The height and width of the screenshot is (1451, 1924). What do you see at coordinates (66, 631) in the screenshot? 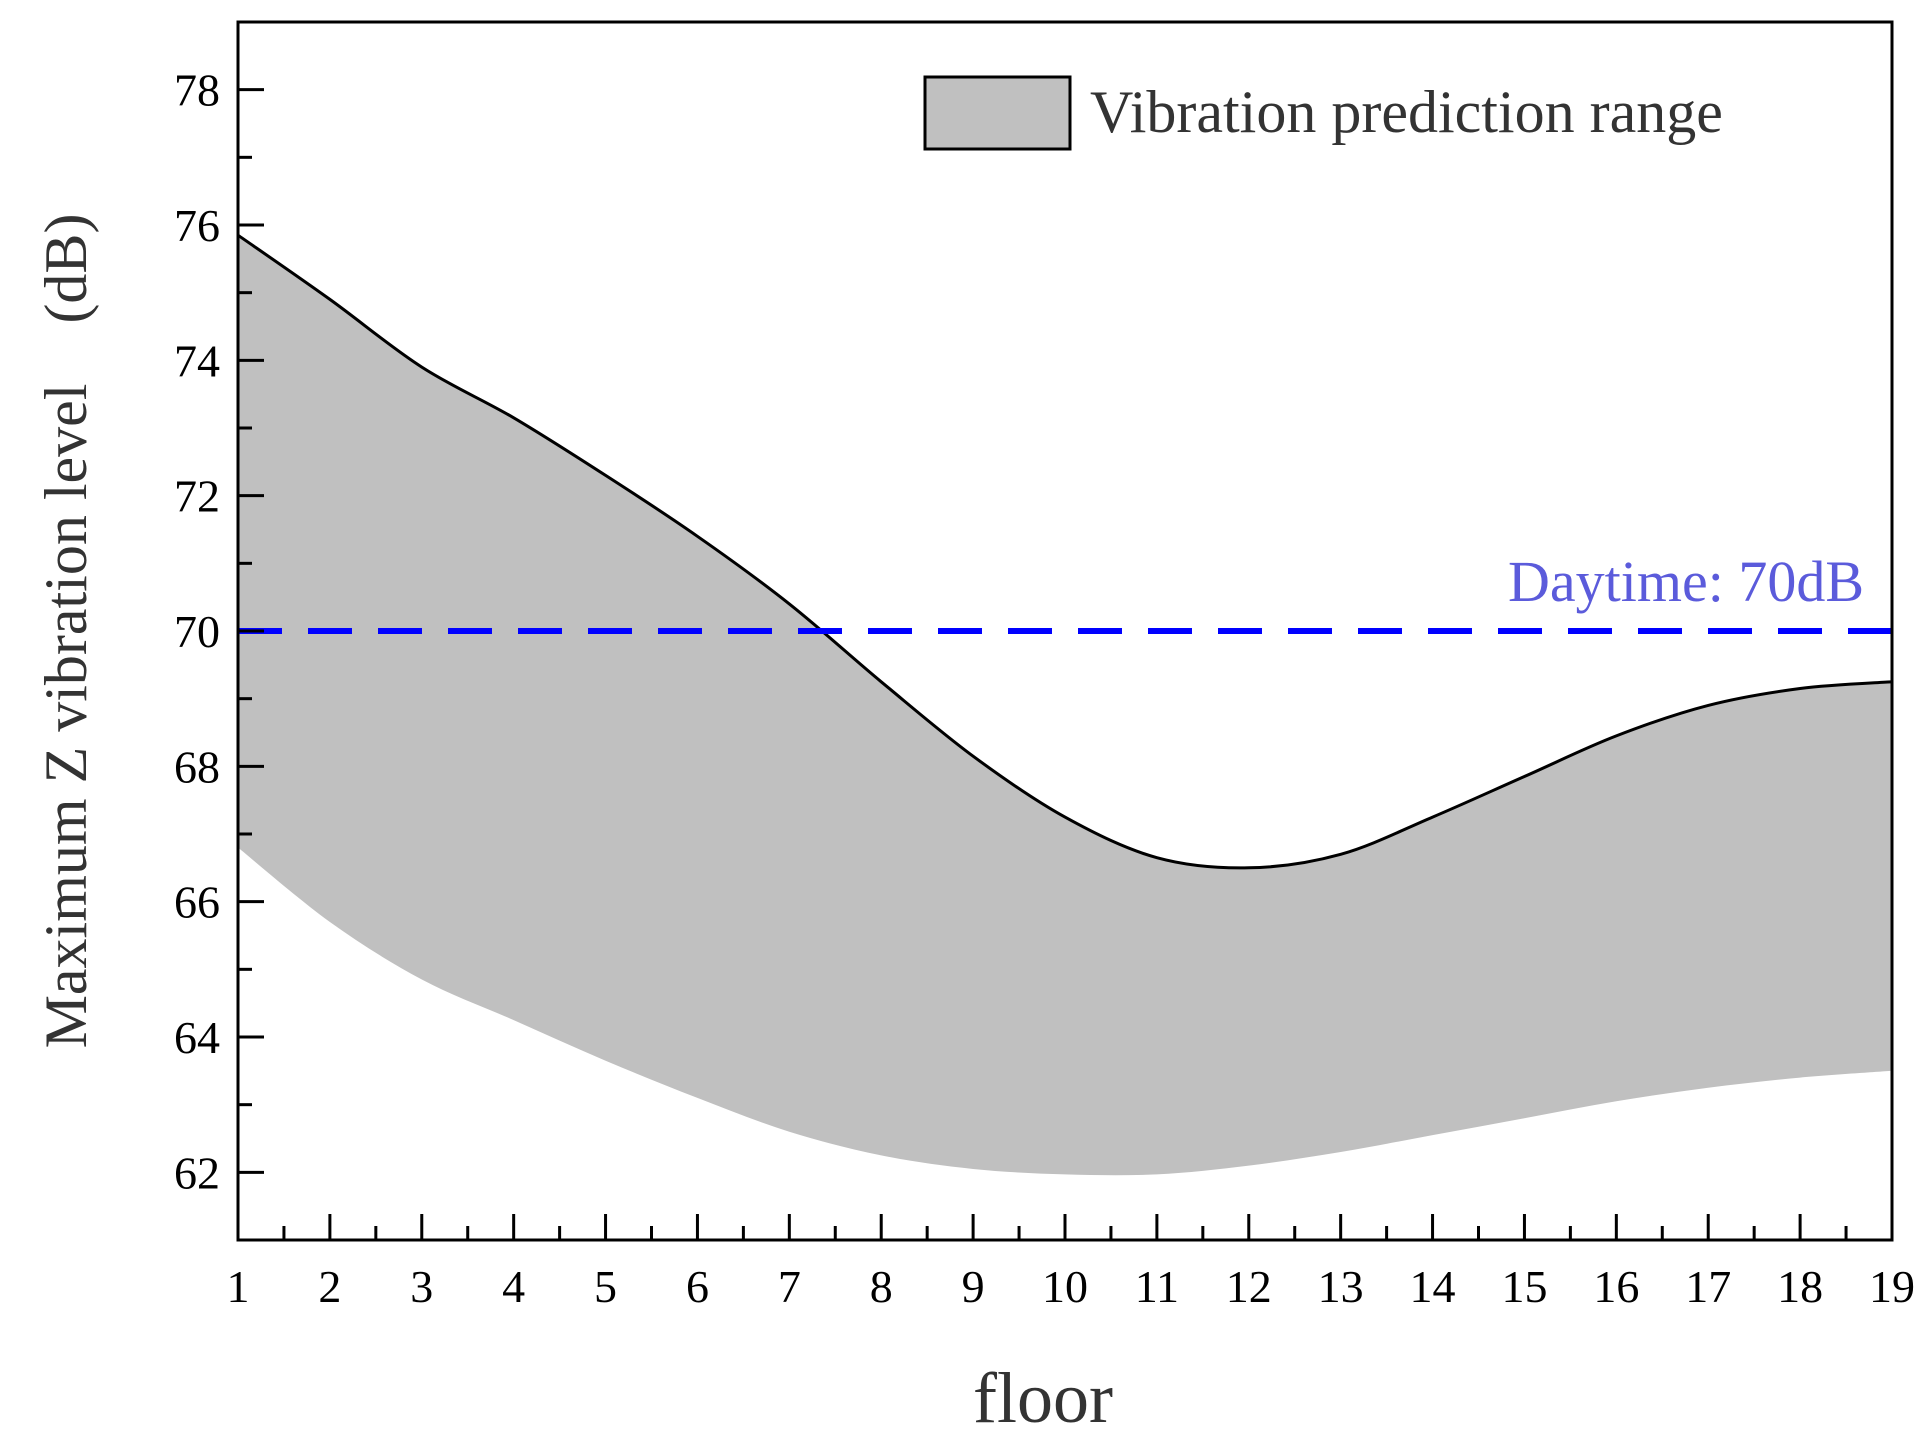
I see `y-axis-title: Maximum Z vibration level (dB)` at bounding box center [66, 631].